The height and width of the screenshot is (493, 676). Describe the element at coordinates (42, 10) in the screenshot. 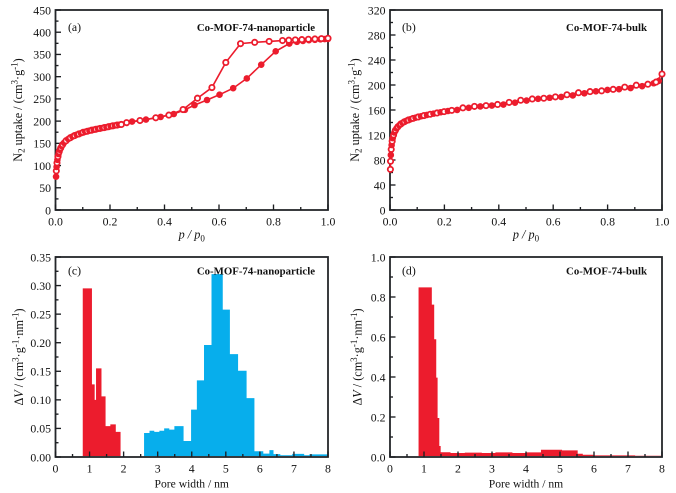

I see `svg-text: 450` at that location.